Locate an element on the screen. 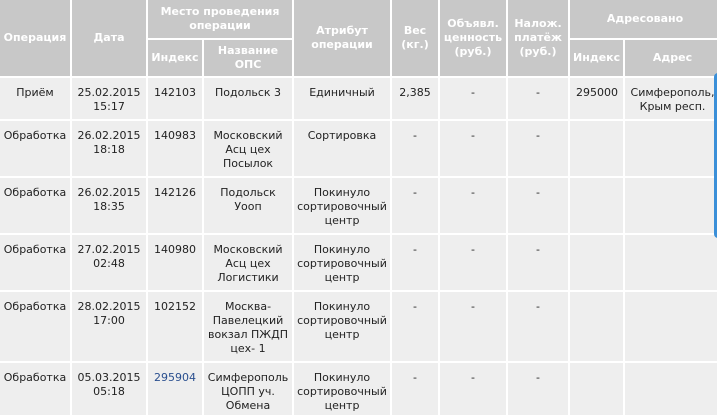 This screenshot has height=415, width=717. ops-name-text: Москва-Павелецкий вокзал ПЖДП цех- 1 is located at coordinates (248, 327).